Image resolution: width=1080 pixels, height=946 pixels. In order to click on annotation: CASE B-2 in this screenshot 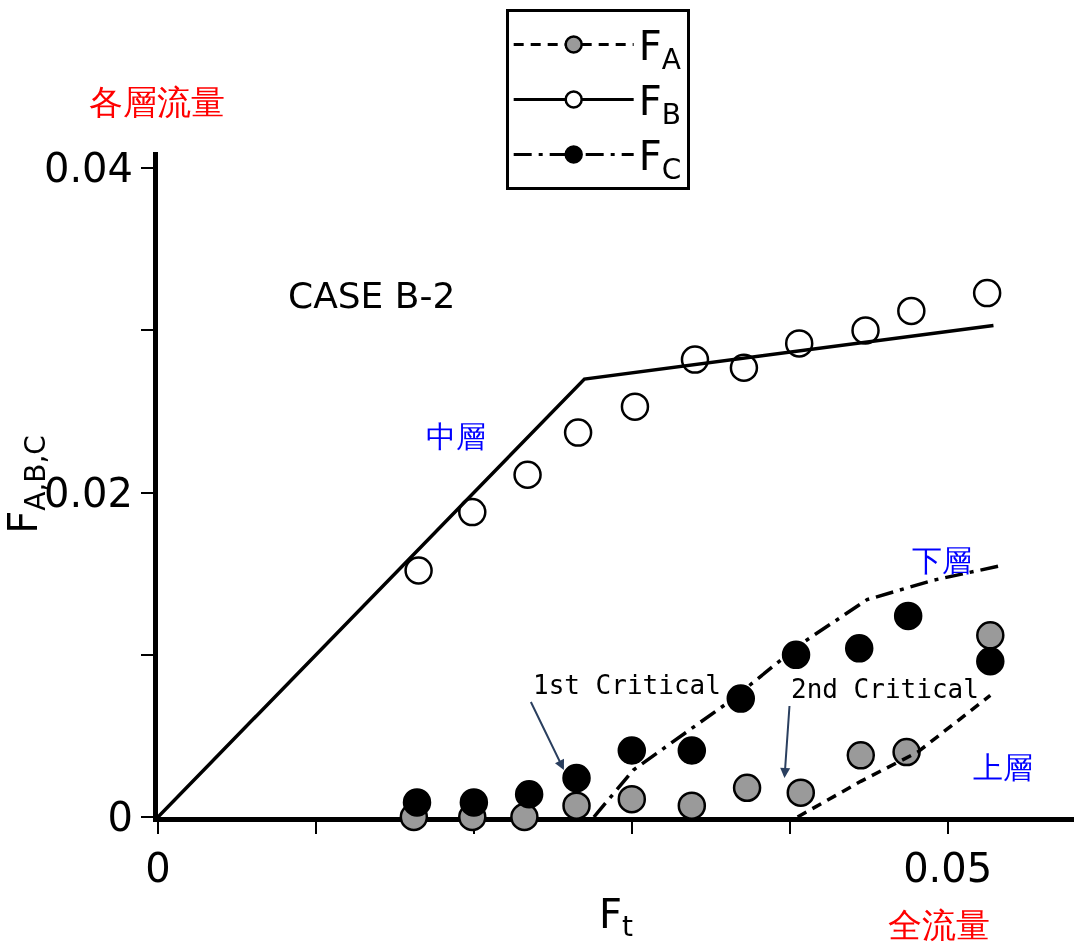, I will do `click(372, 295)`.